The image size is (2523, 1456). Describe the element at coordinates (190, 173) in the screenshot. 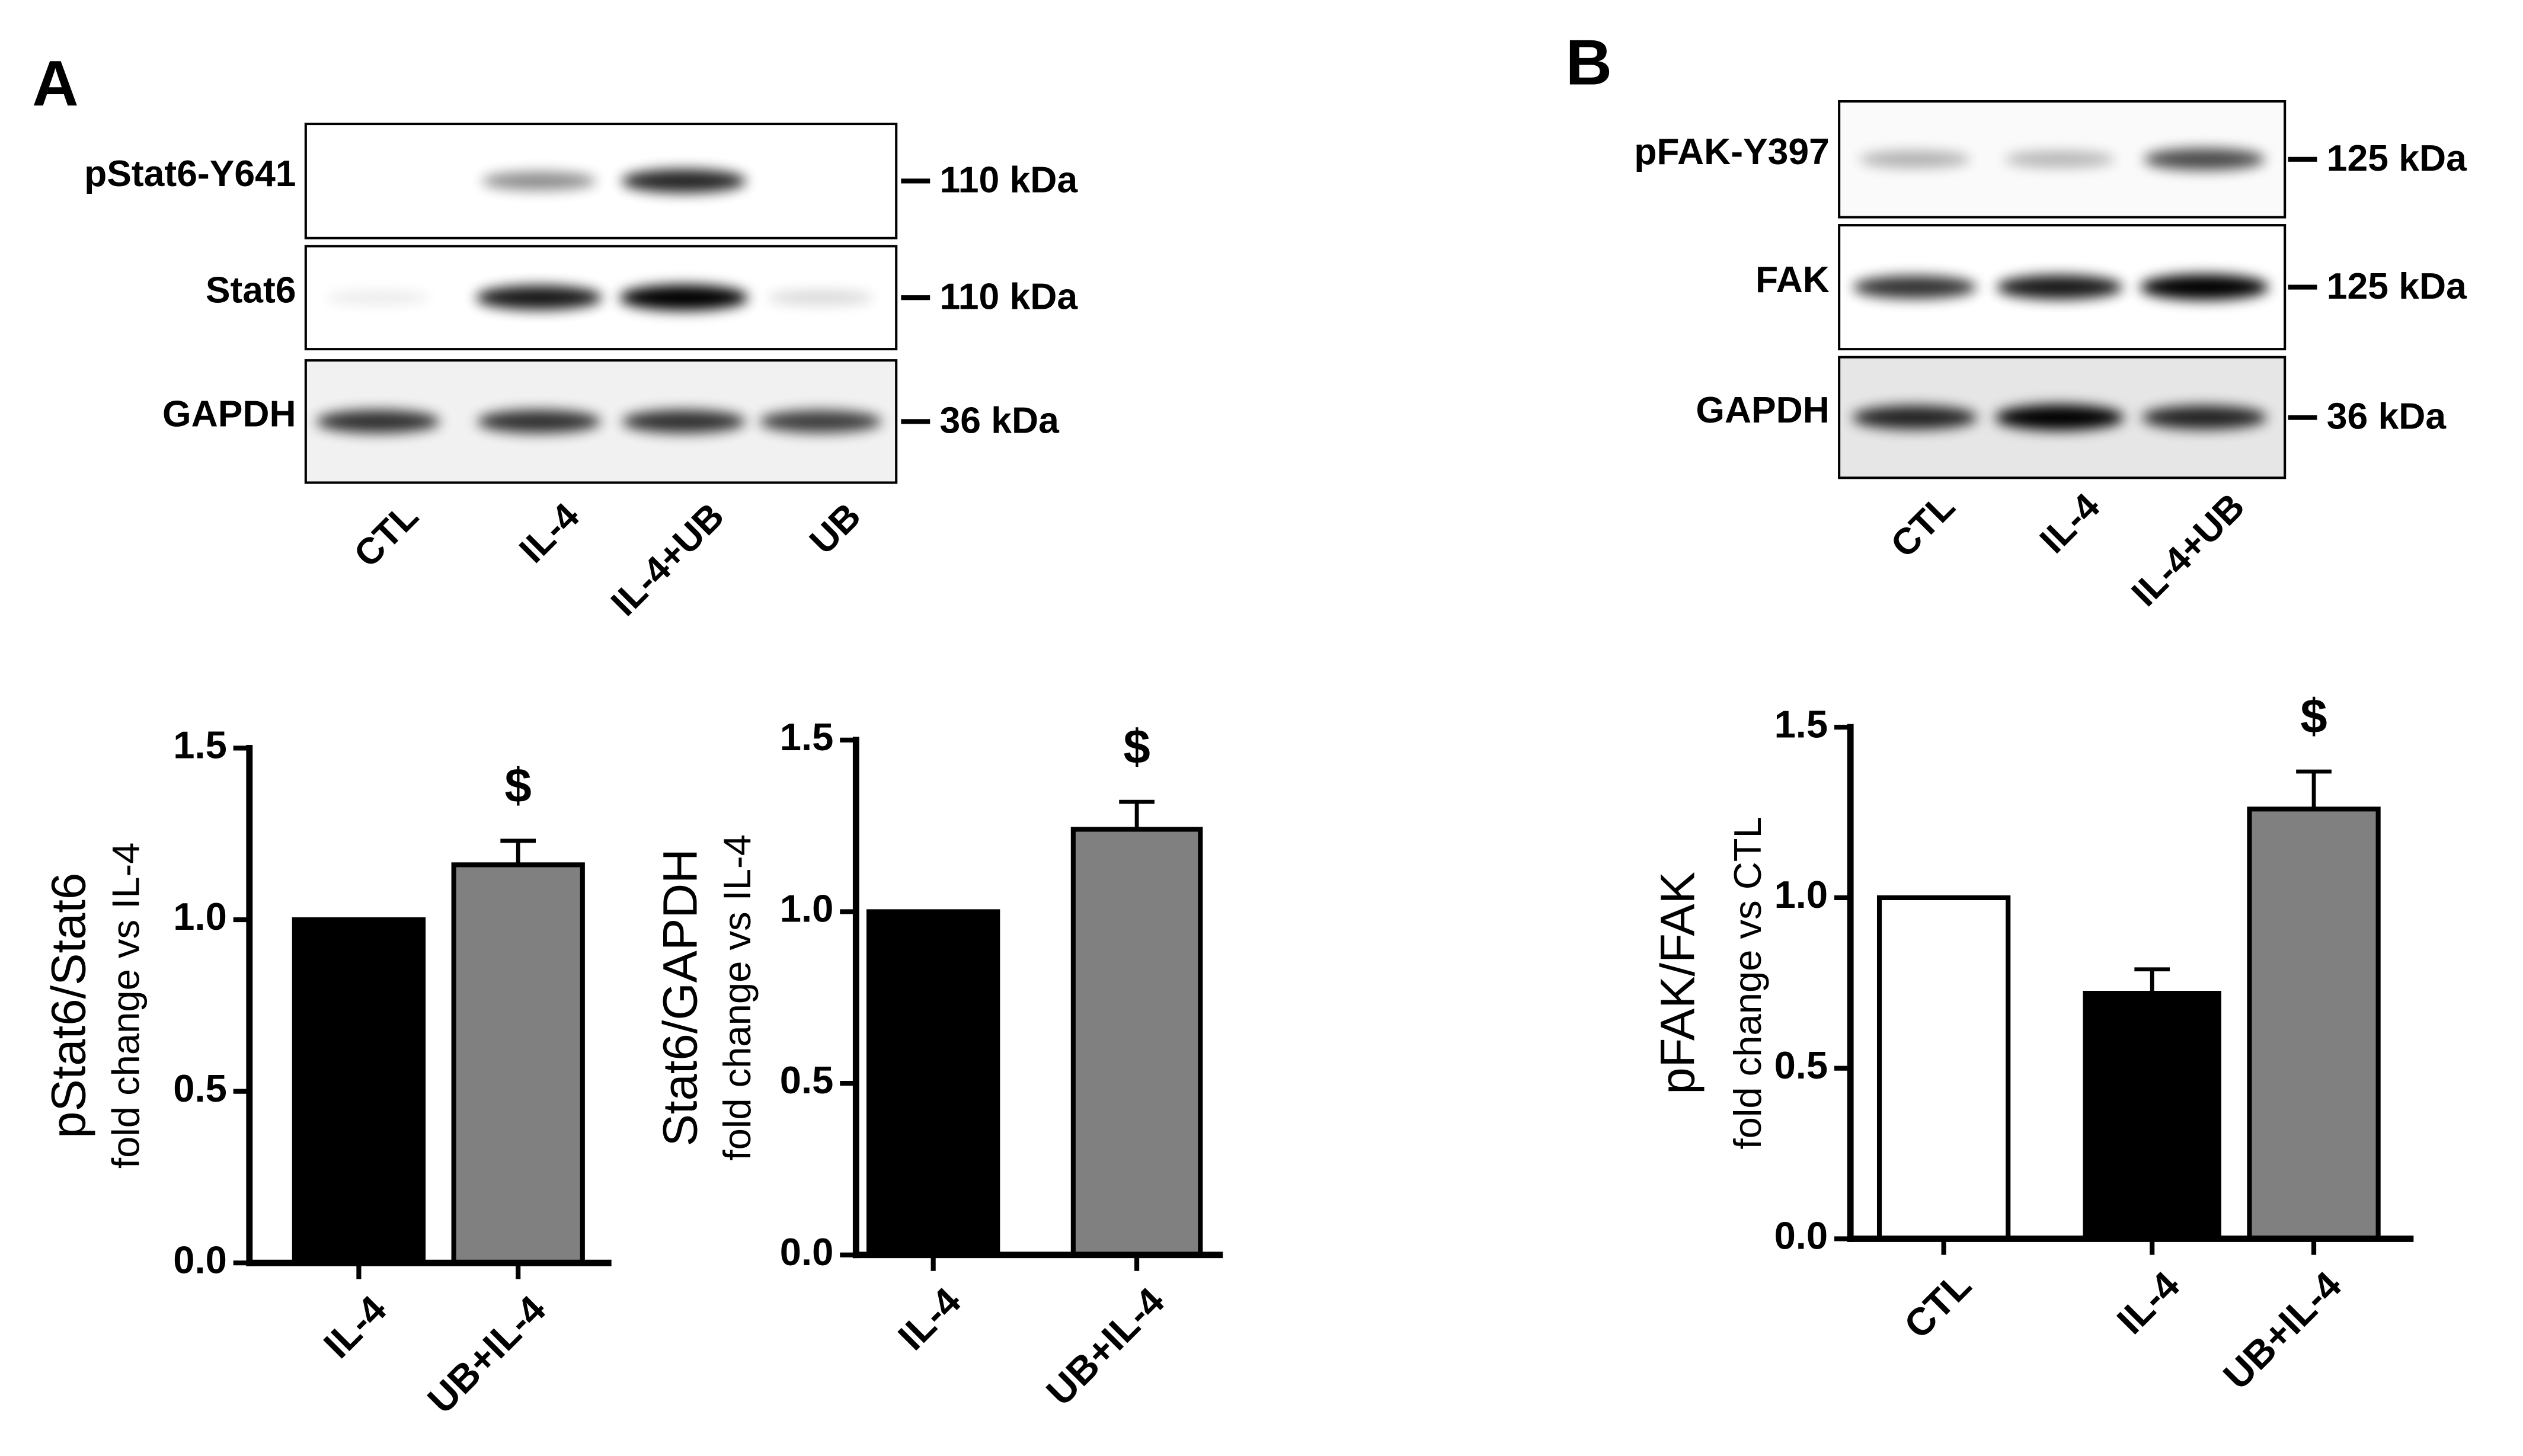

I see `blot-row-label: pStat6-Y641` at that location.